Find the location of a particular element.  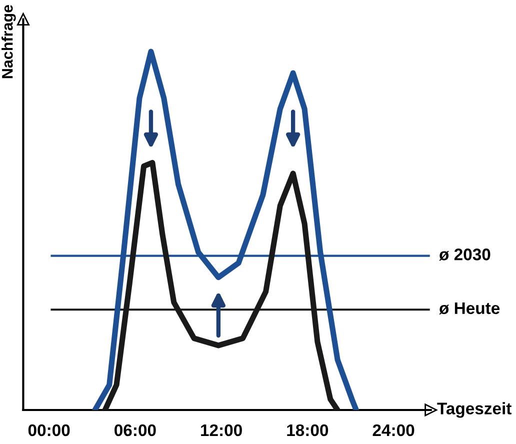

x-tick-label: 00:00 is located at coordinates (49, 430).